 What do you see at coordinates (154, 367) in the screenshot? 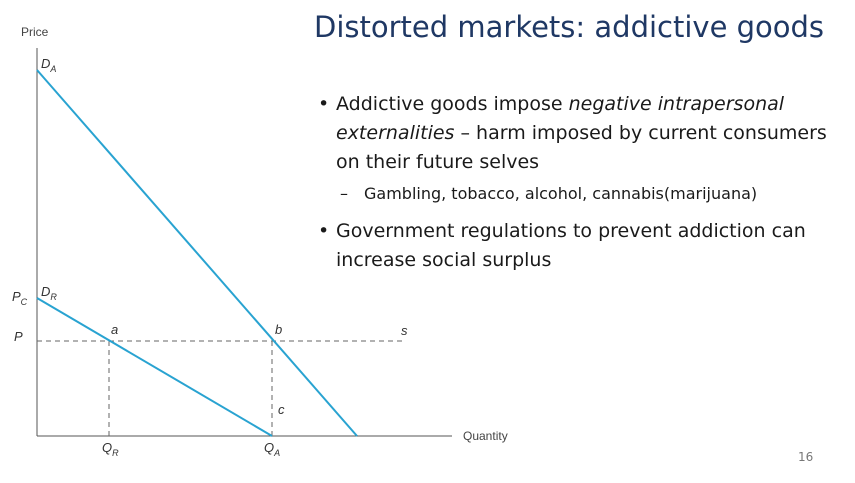
I see `demand-rational-curve` at bounding box center [154, 367].